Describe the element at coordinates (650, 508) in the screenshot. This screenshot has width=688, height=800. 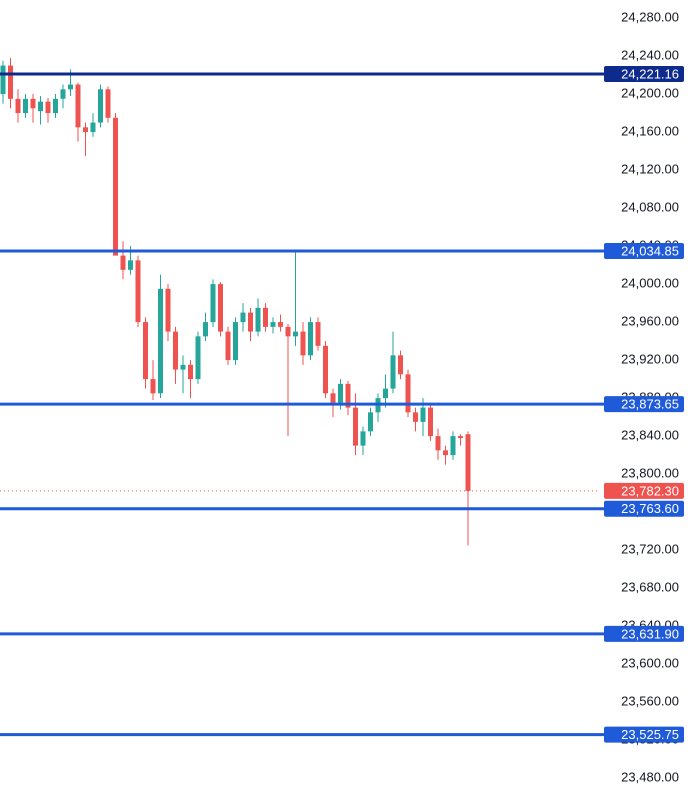
I see `level-label: 23,763.60` at that location.